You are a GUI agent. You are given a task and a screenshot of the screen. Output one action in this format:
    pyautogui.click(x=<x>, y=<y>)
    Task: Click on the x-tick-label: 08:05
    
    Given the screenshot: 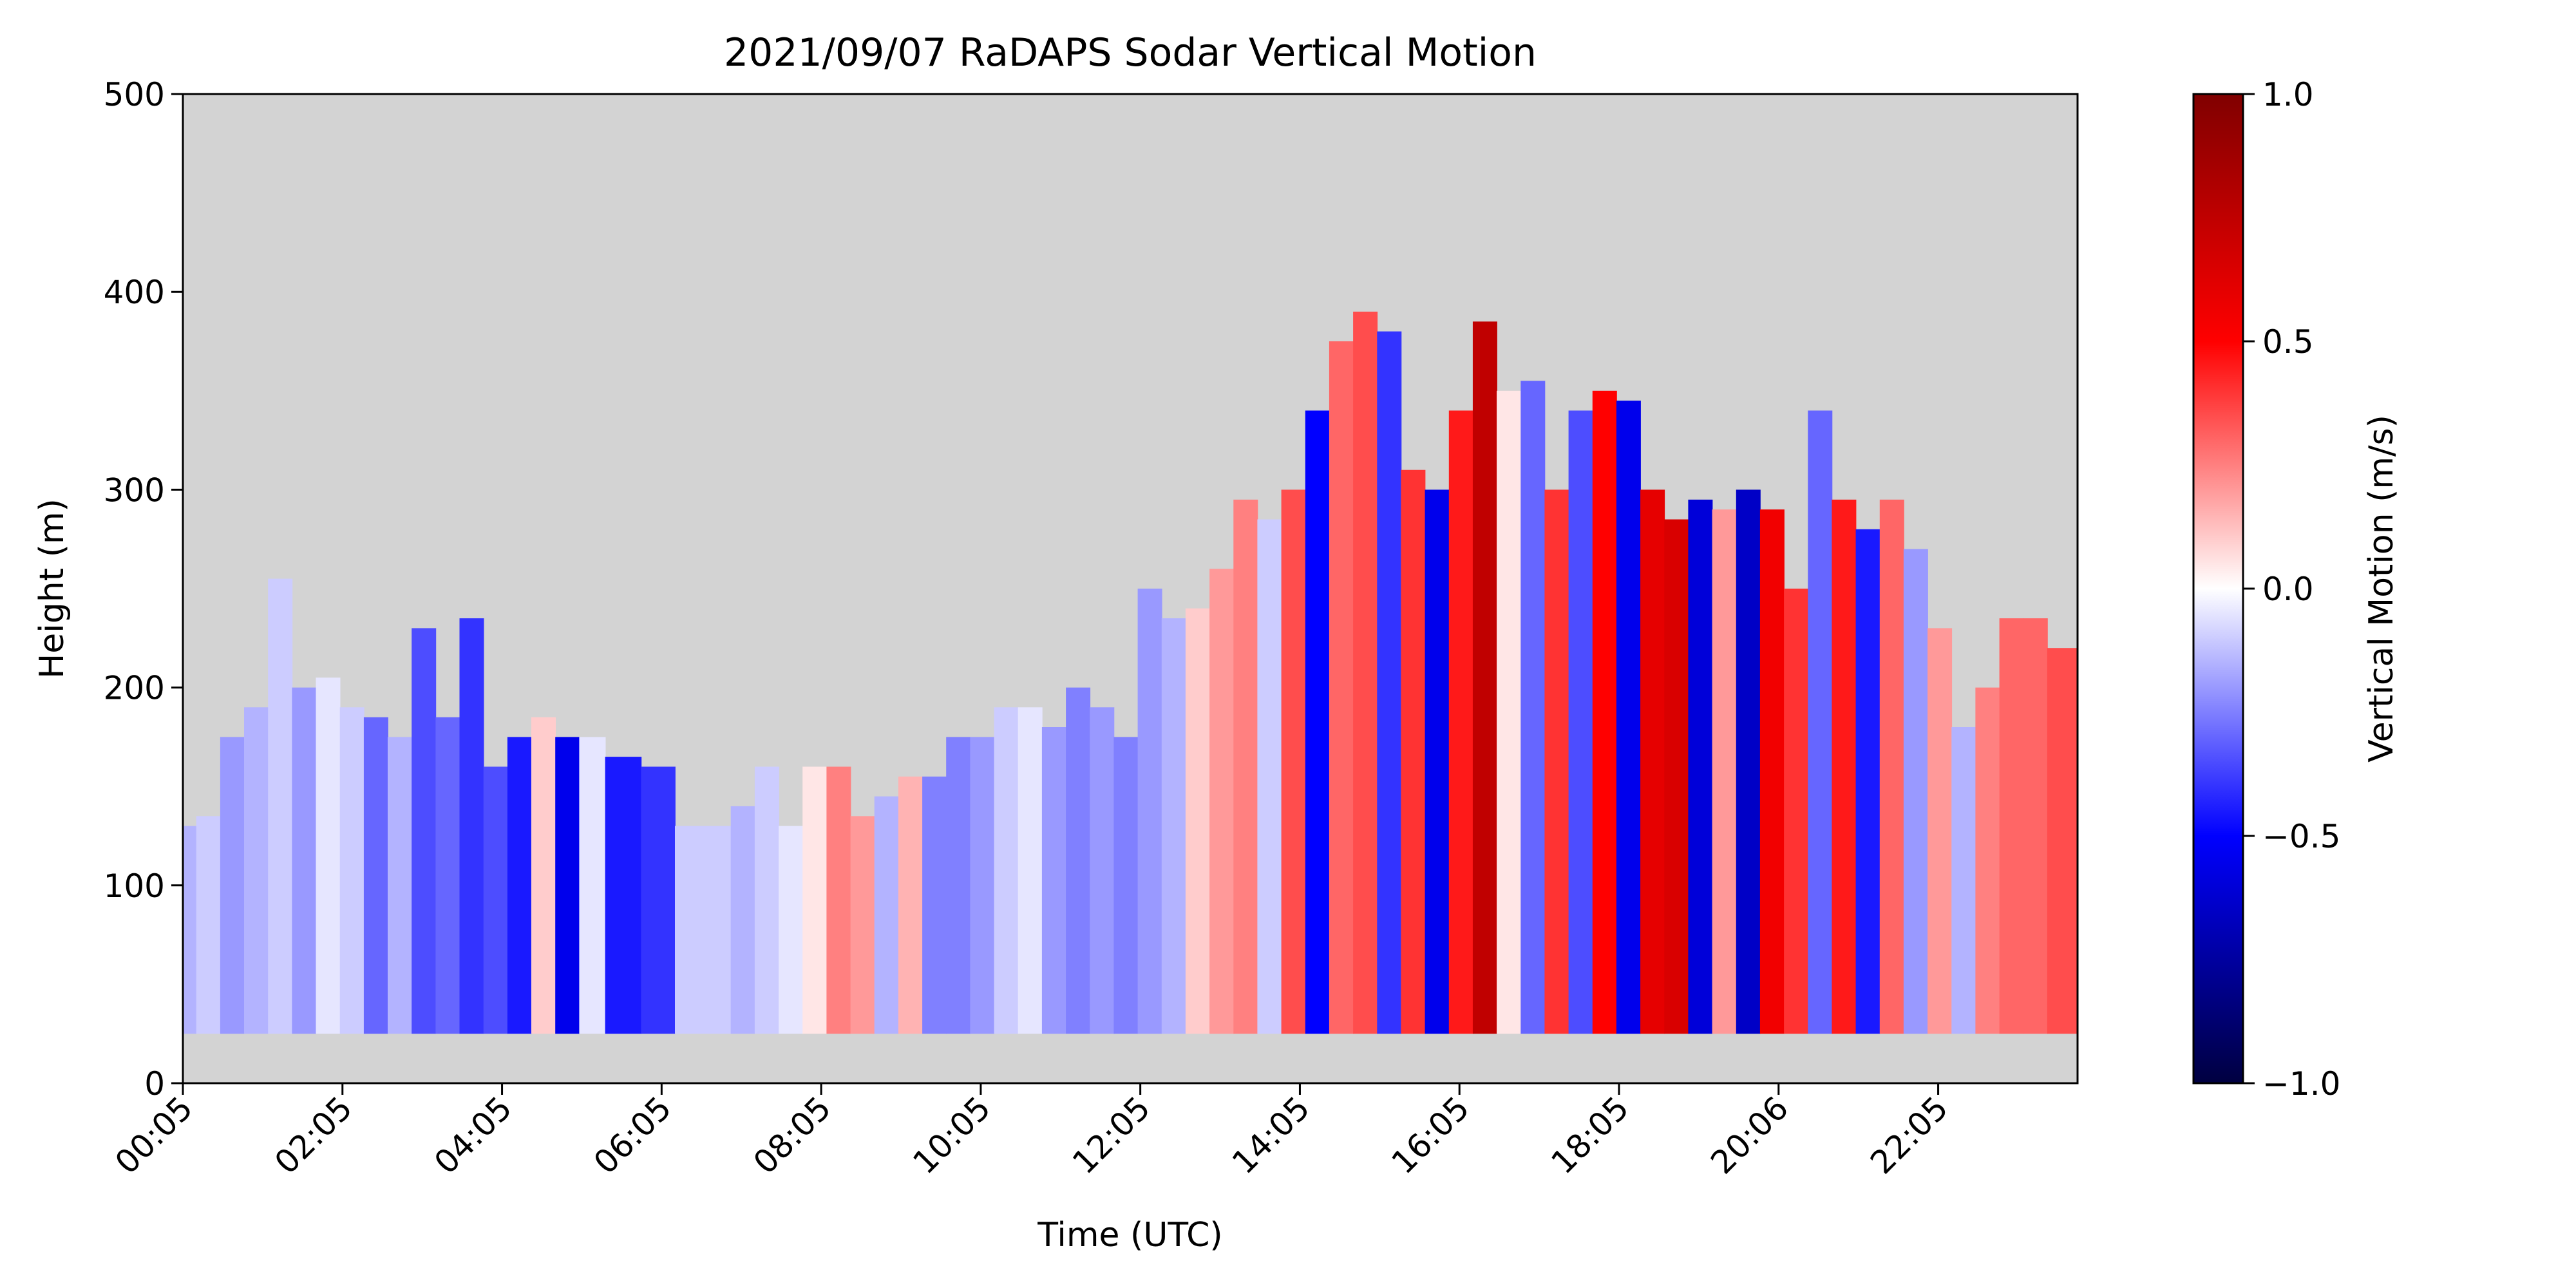 What is the action you would take?
    pyautogui.click(x=792, y=1135)
    